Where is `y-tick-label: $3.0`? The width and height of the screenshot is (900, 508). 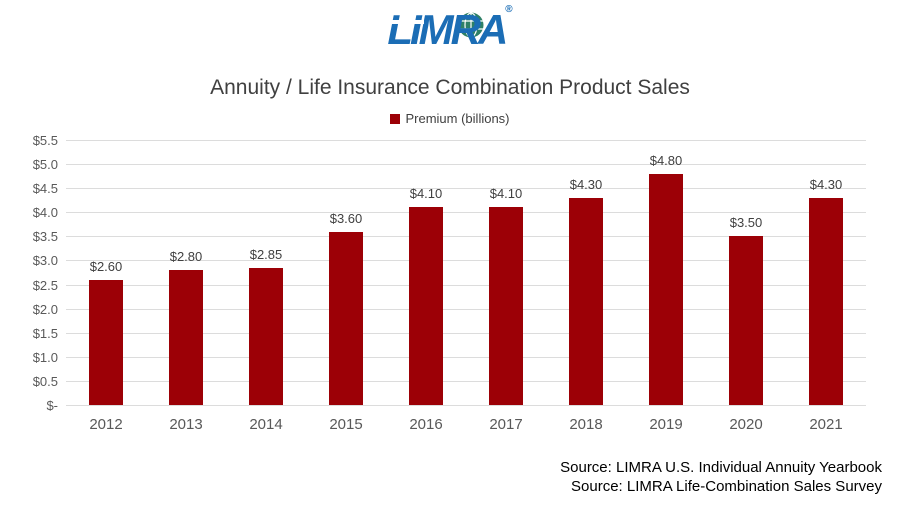
y-tick-label: $3.0 is located at coordinates (45, 261).